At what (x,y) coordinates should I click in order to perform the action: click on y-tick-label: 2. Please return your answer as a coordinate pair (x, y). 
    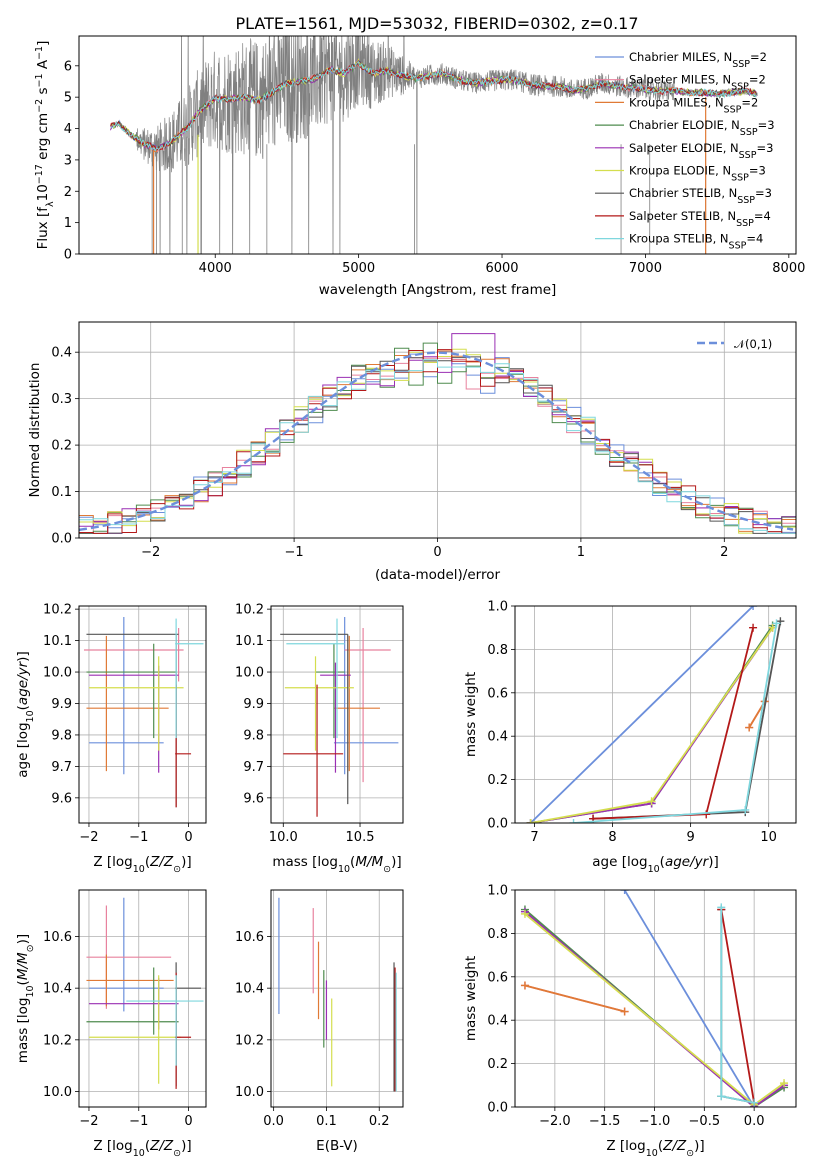
    Looking at the image, I should click on (68, 192).